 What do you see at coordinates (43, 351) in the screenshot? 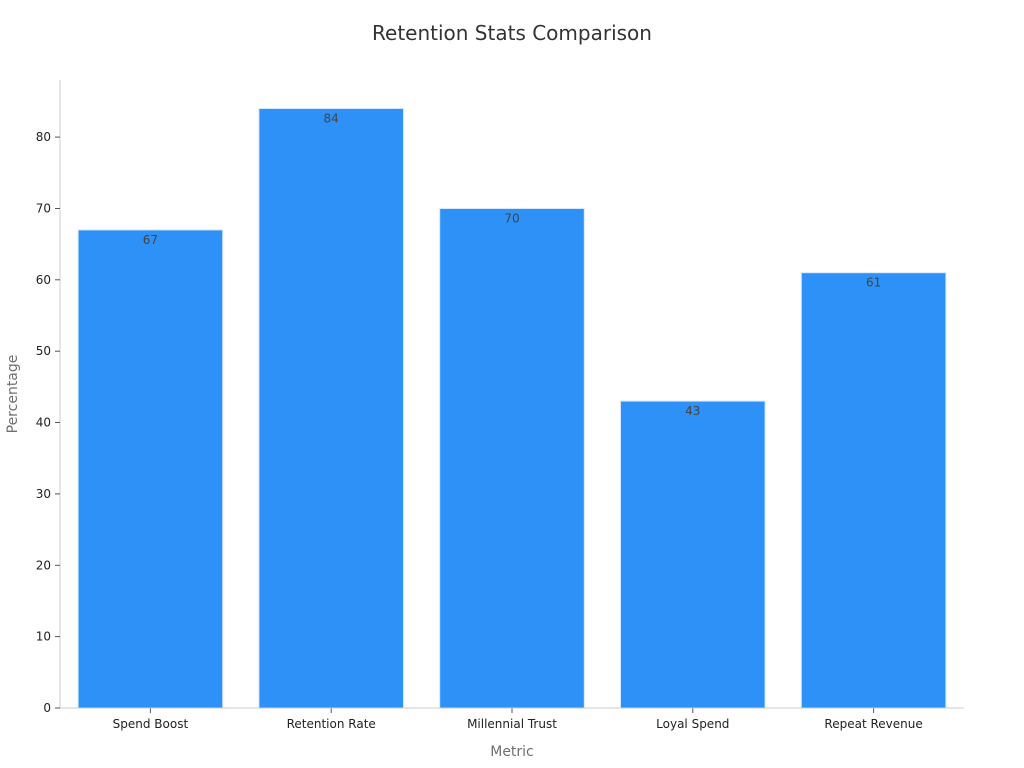
I see `y-tick-label: 50` at bounding box center [43, 351].